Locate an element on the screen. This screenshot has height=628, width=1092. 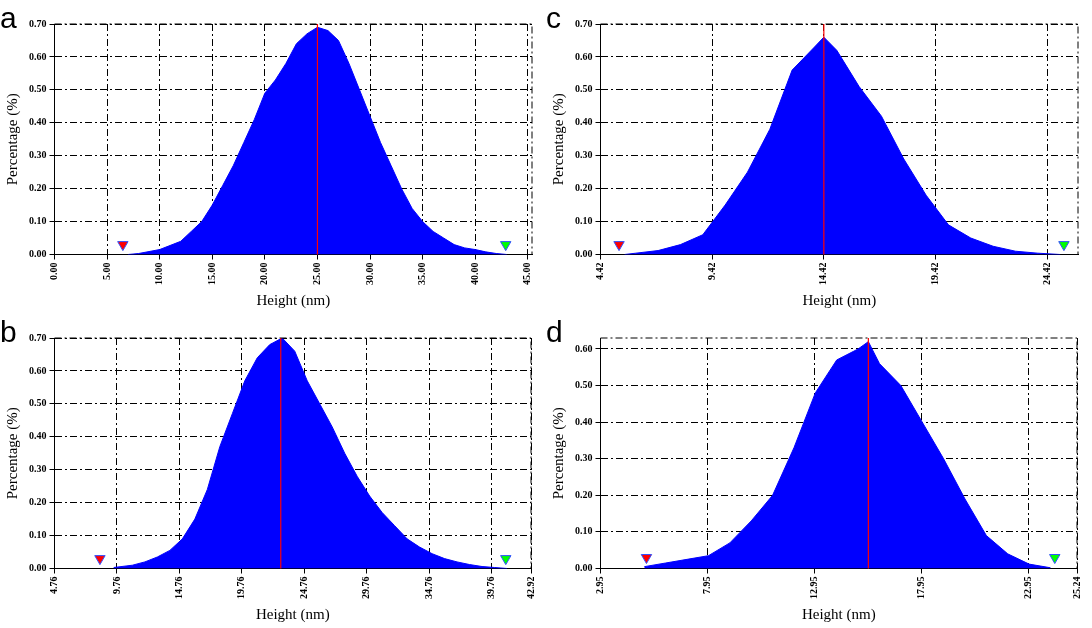
x-tick-label: 25.24 is located at coordinates (1076, 587).